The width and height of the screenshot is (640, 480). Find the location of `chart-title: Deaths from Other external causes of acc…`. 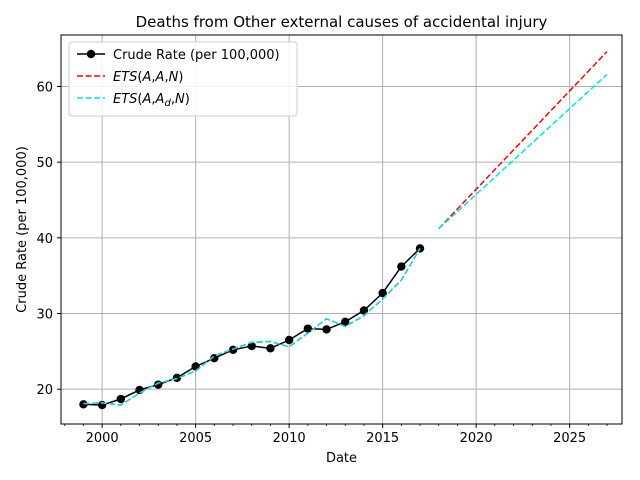

chart-title: Deaths from Other external causes of acc… is located at coordinates (342, 22).